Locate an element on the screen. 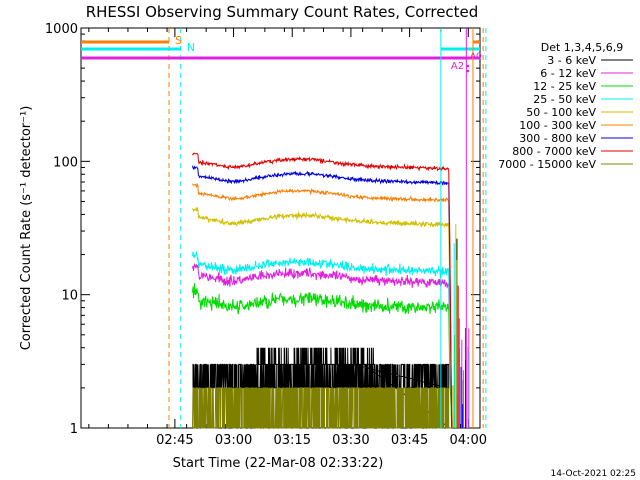 The height and width of the screenshot is (480, 640). timestamp: 14-Oct-2021 02:25 is located at coordinates (593, 474).